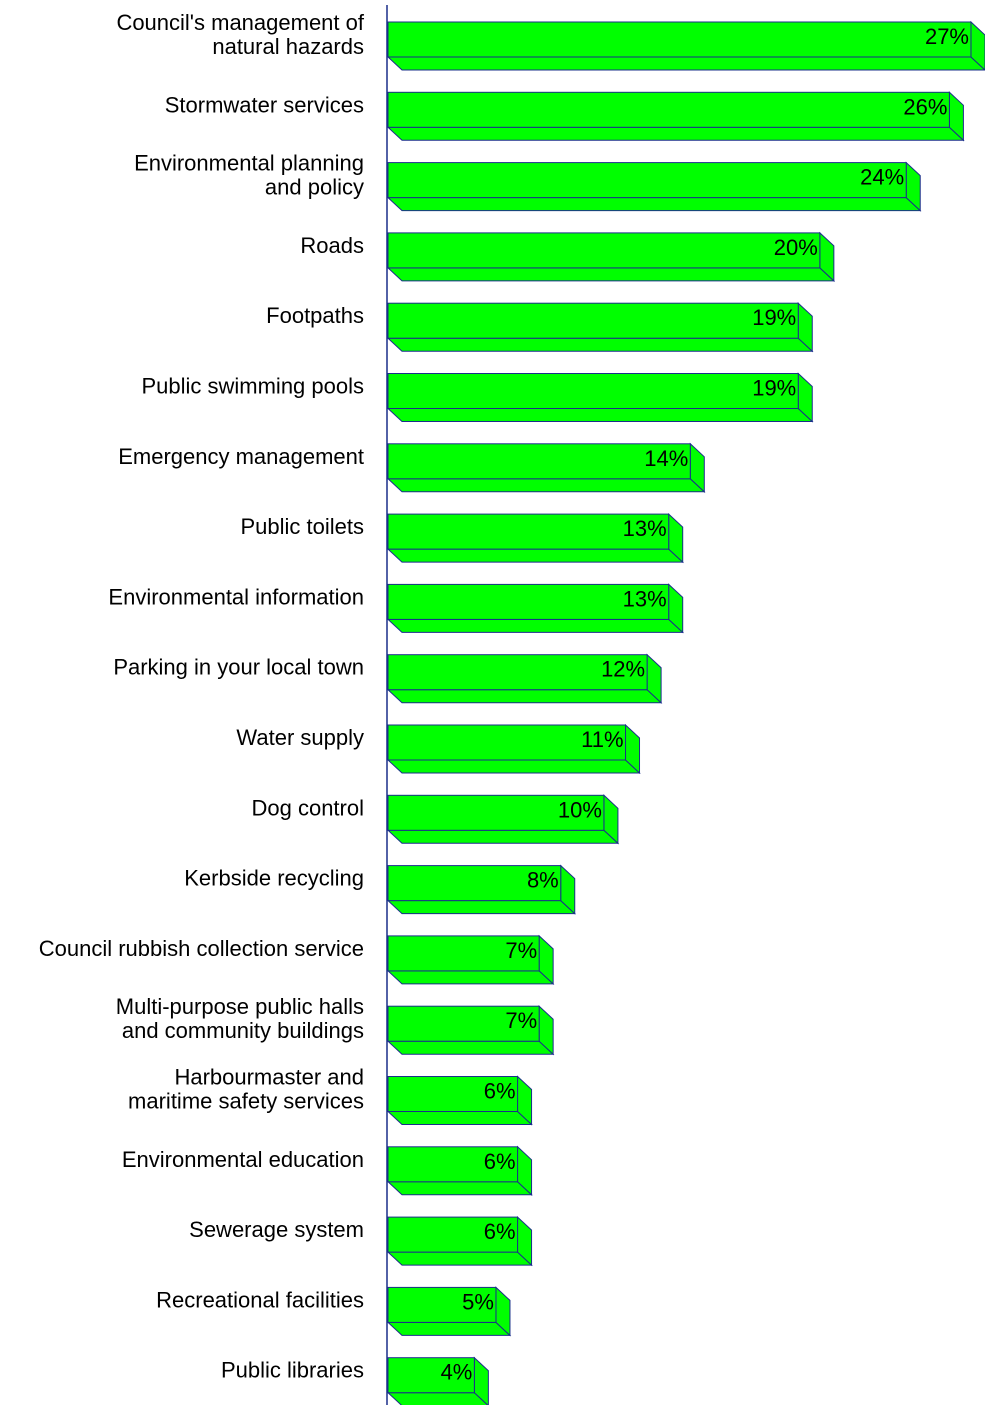 This screenshot has width=985, height=1405. I want to click on bar: 5%, so click(449, 1311).